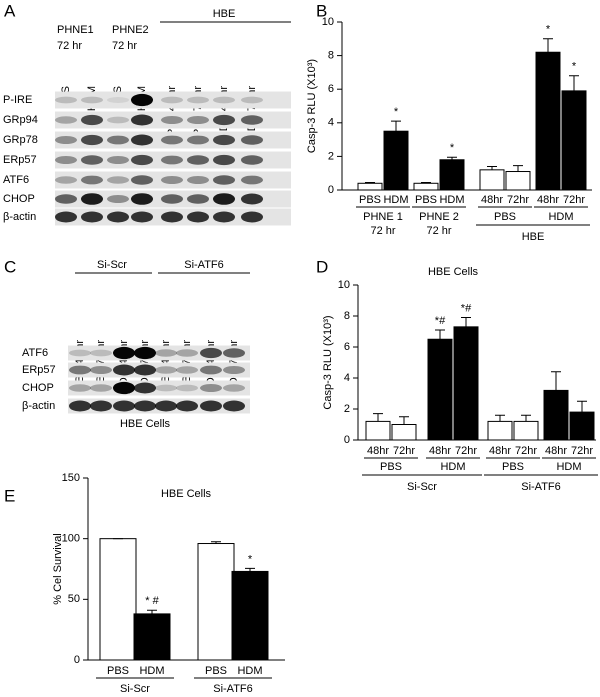 The image size is (600, 697). Describe the element at coordinates (152, 601) in the screenshot. I see `significance-marker: * #` at that location.